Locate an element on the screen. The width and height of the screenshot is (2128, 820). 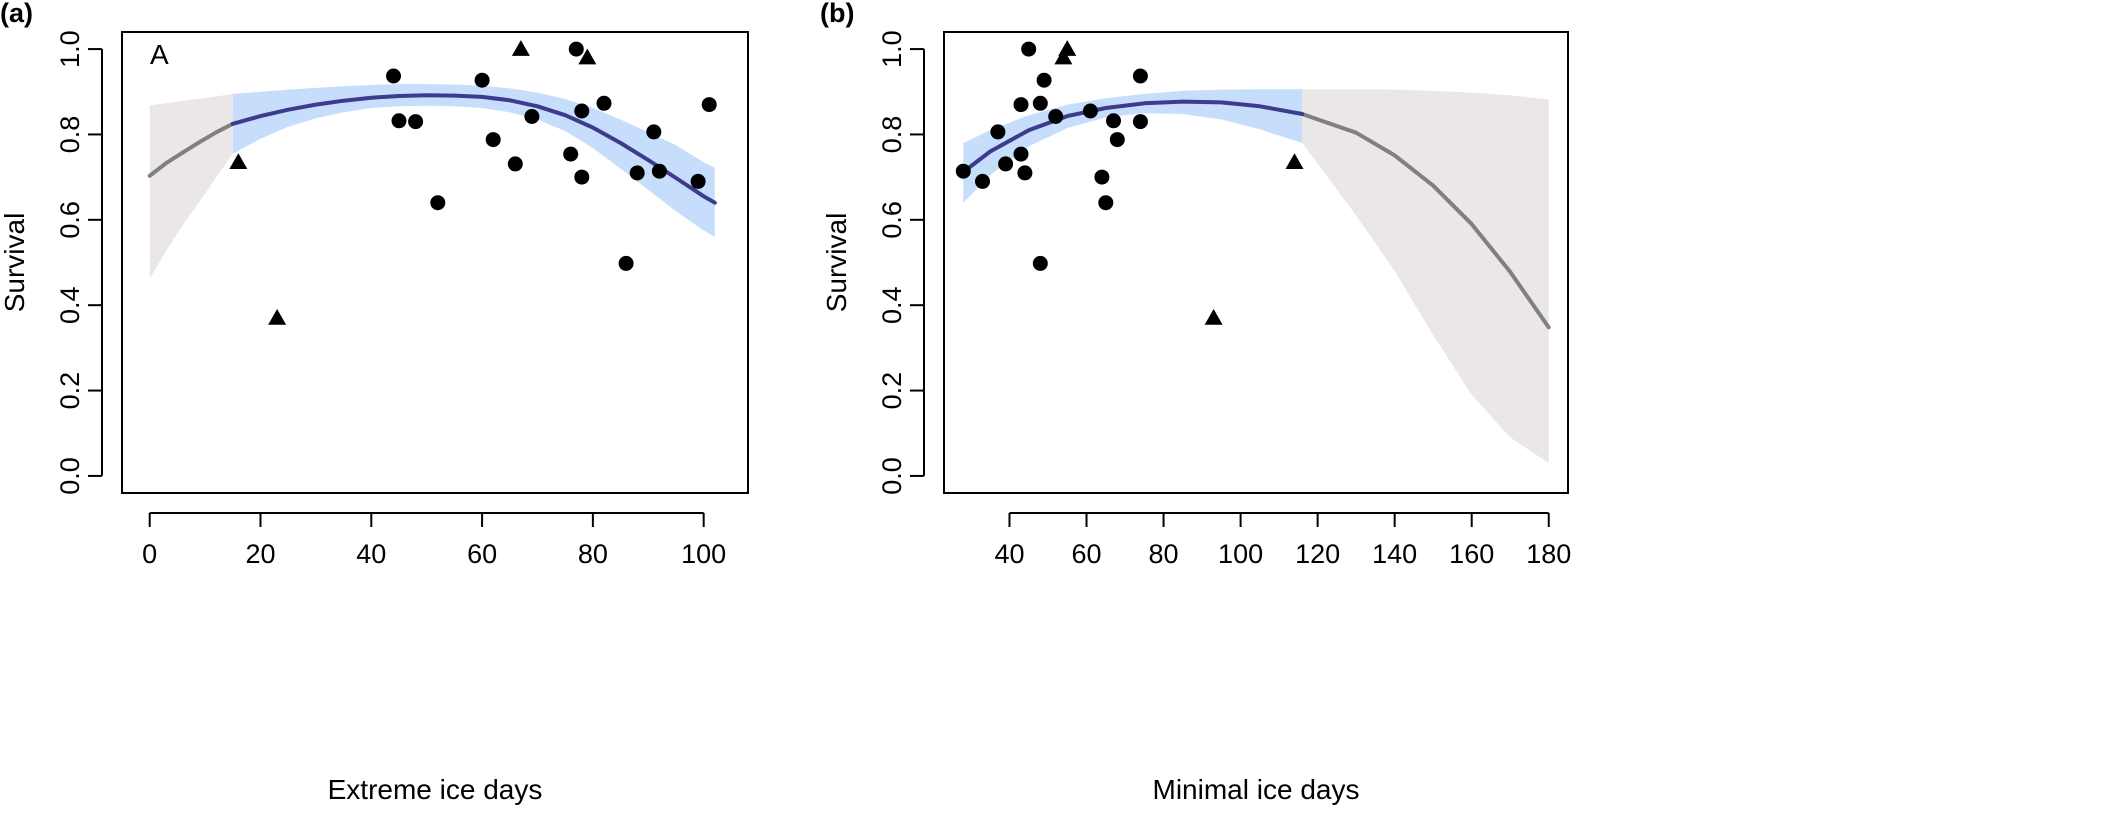
x-tick-label: 120 is located at coordinates (1317, 554).